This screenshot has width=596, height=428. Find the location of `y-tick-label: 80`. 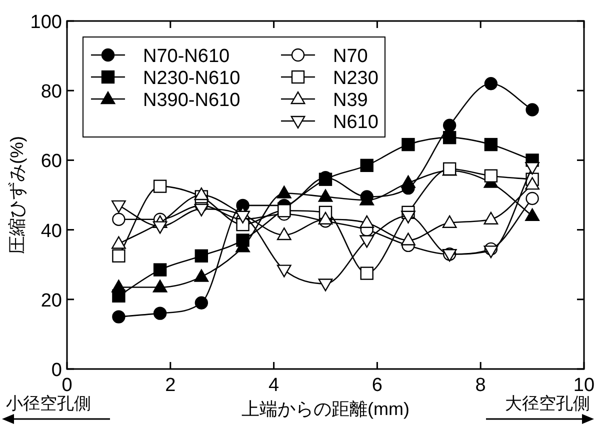

y-tick-label: 80 is located at coordinates (51, 92).